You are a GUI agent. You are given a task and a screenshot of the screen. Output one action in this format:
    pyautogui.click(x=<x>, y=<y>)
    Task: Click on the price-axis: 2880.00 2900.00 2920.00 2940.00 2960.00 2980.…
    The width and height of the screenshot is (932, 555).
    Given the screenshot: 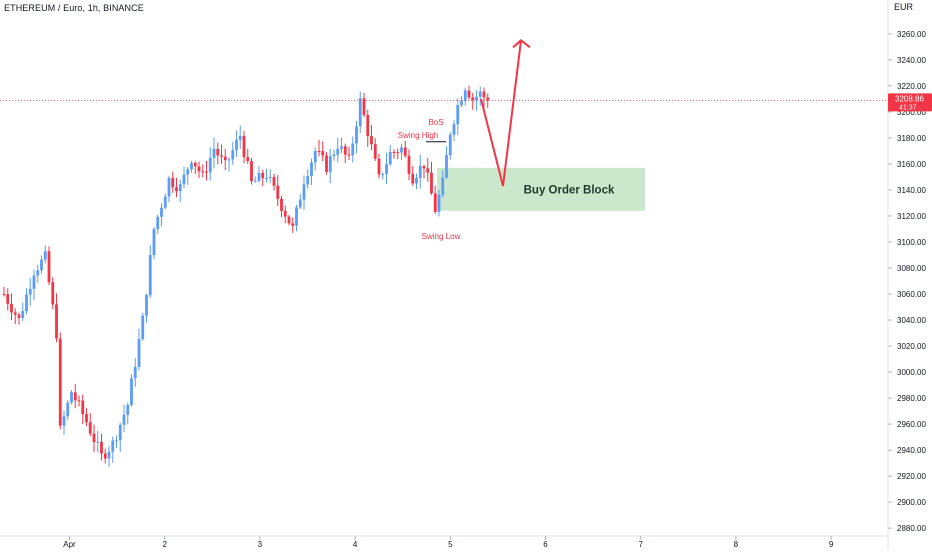 What is the action you would take?
    pyautogui.click(x=909, y=275)
    